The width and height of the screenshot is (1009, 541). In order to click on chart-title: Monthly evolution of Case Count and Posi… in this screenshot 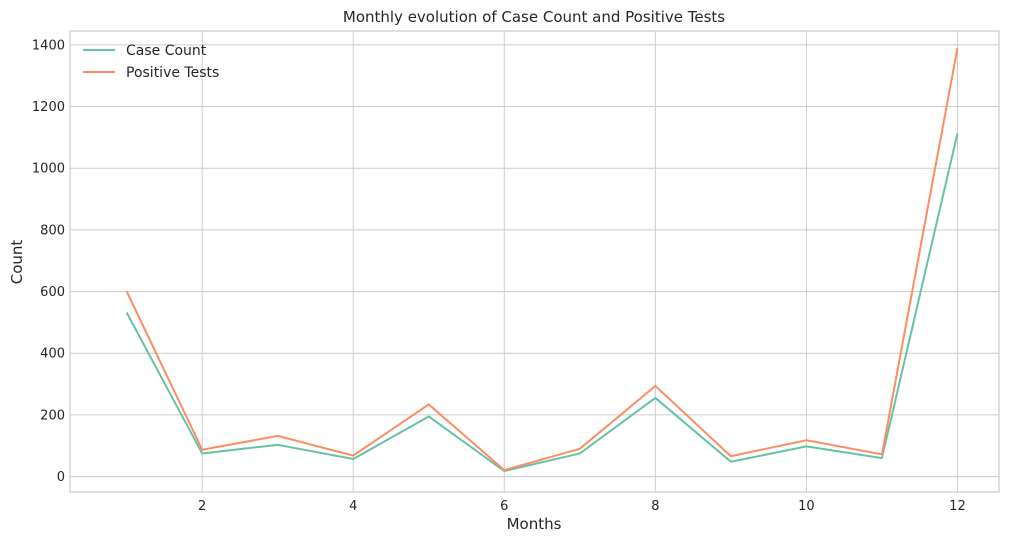, I will do `click(534, 17)`.